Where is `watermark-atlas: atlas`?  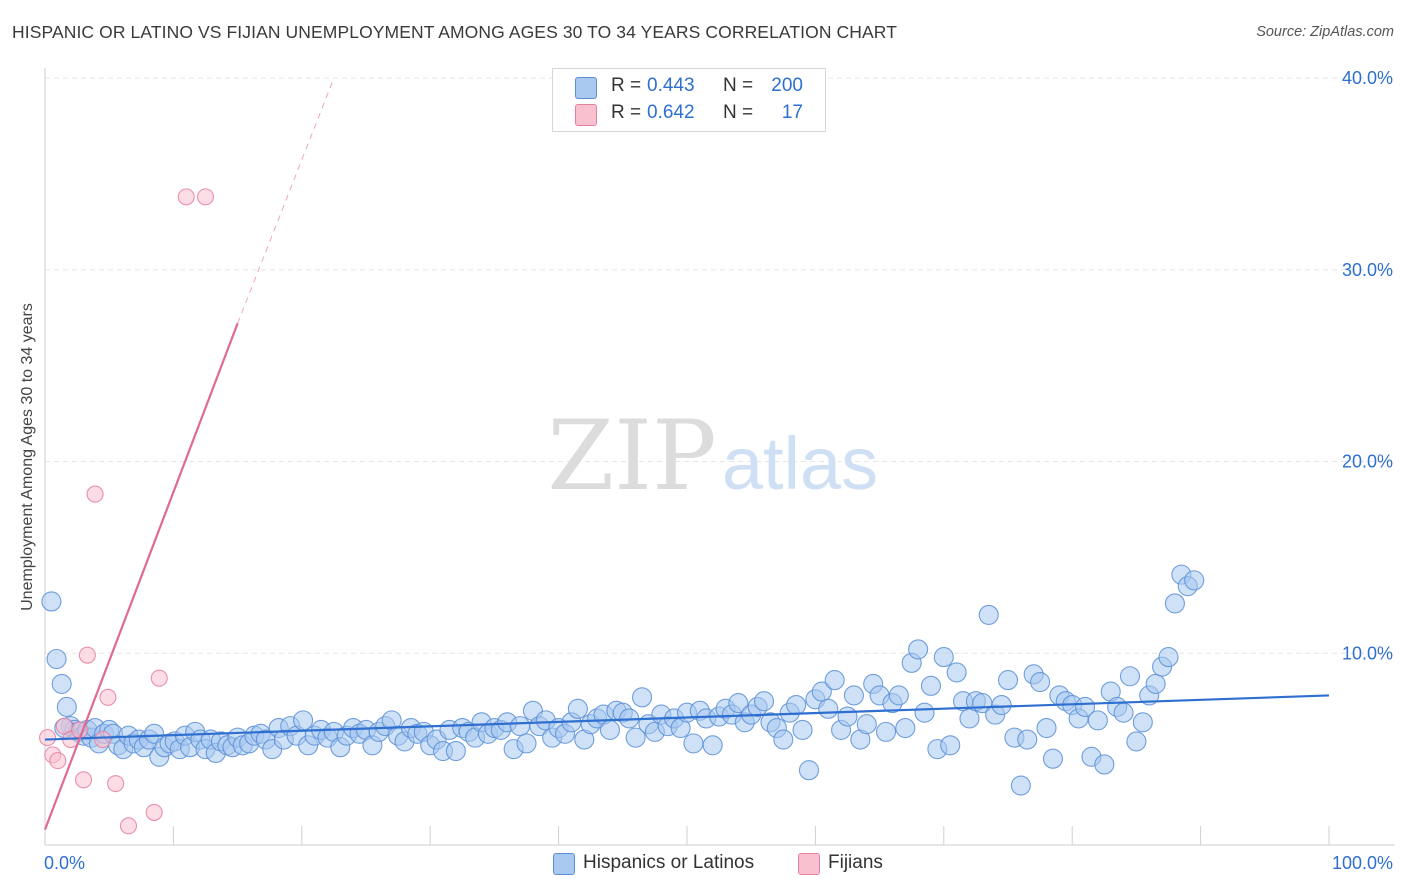 watermark-atlas: atlas is located at coordinates (800, 463).